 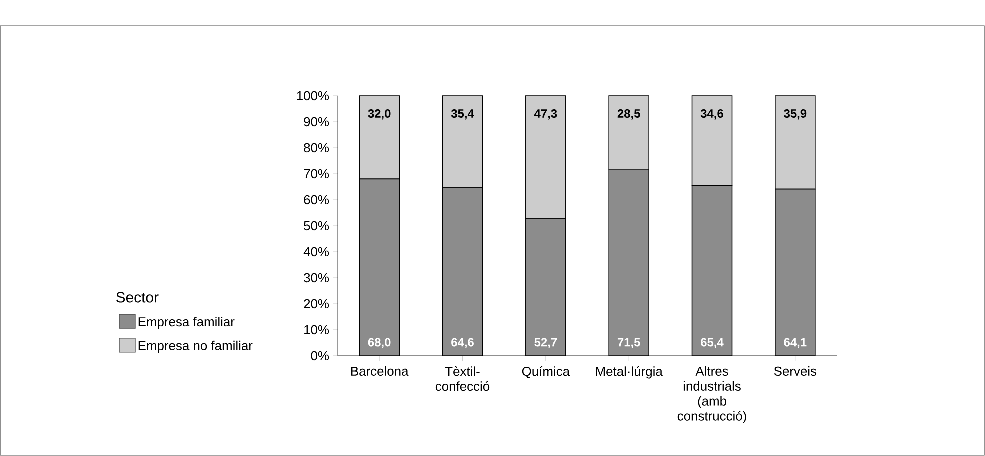 I want to click on y-tick-label: 30%, so click(x=317, y=278).